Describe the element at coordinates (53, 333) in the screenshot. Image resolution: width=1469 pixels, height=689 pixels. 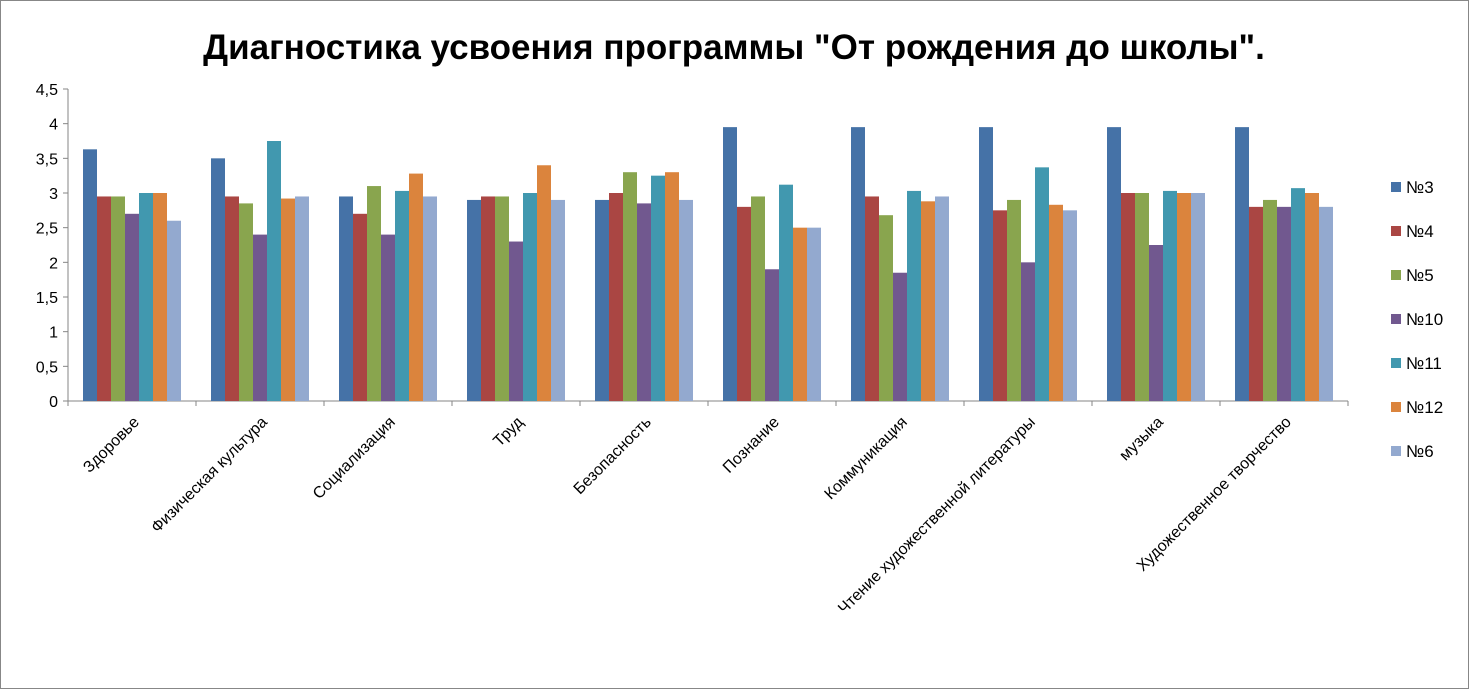
I see `y-tick-label: 1` at that location.